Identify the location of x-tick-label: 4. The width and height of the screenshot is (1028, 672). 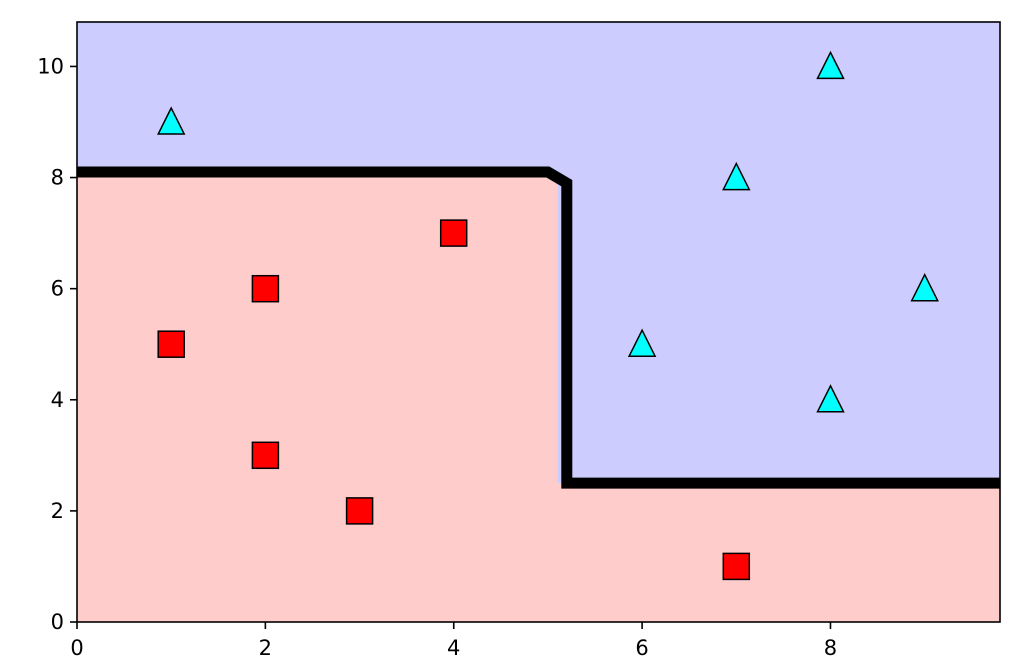
(453, 648).